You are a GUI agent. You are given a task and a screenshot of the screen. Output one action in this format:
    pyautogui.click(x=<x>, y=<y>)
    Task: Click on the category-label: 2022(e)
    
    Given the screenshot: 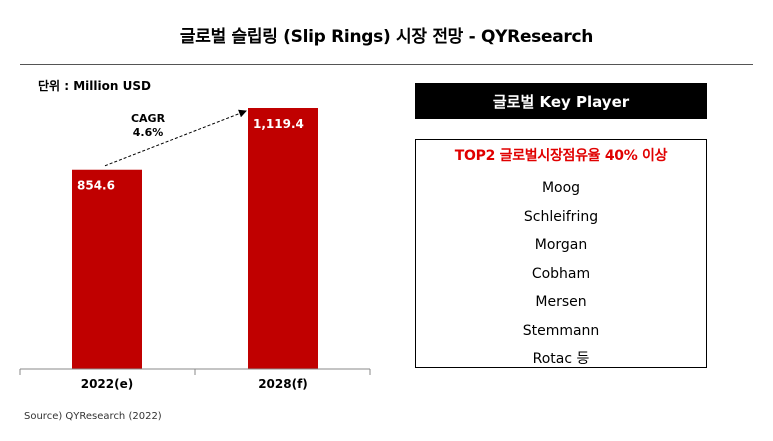 What is the action you would take?
    pyautogui.click(x=107, y=384)
    